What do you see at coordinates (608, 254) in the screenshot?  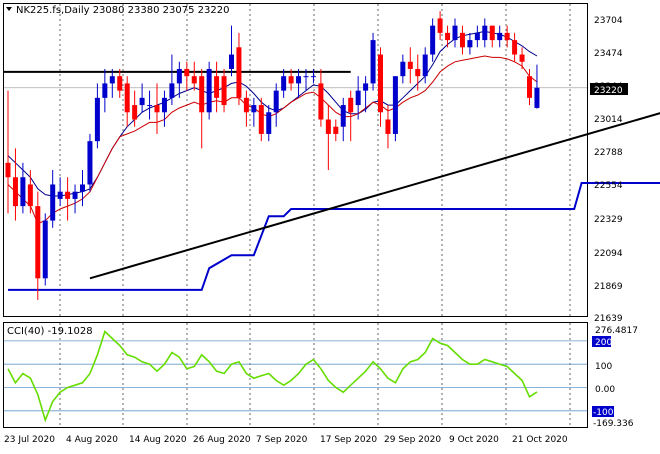 I see `price-tick: 22094` at bounding box center [608, 254].